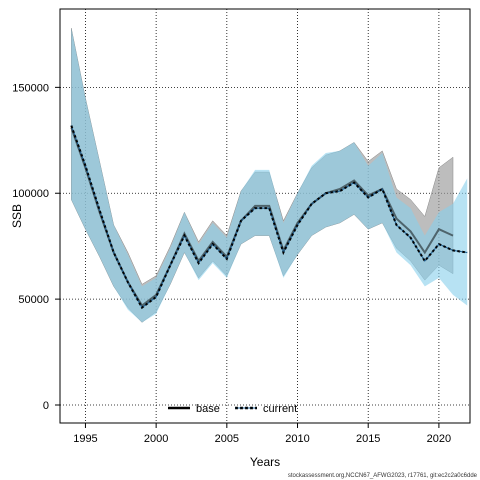 The height and width of the screenshot is (480, 480). What do you see at coordinates (85, 439) in the screenshot?
I see `x-tick-label: 1995` at bounding box center [85, 439].